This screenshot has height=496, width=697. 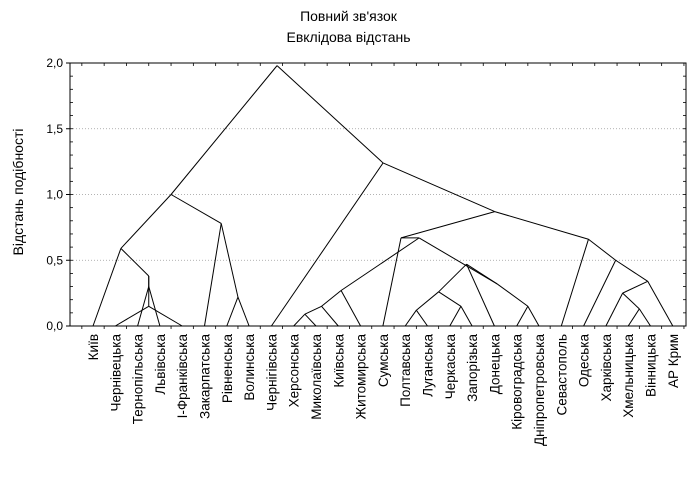 What do you see at coordinates (316, 377) in the screenshot?
I see `leaf-label: Миколаївська` at bounding box center [316, 377].